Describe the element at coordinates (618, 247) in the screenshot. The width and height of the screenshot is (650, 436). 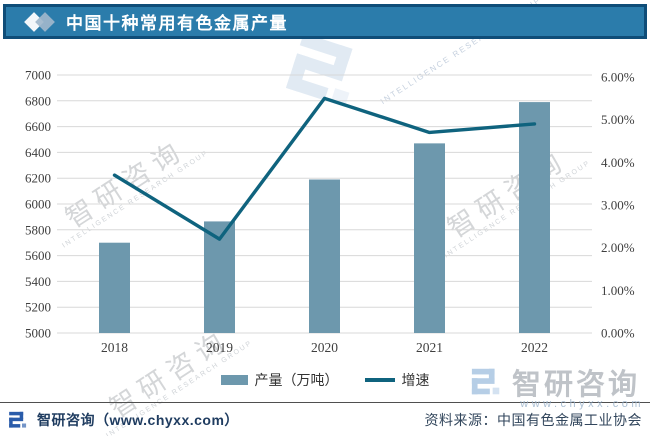
I see `right-axis-tick: 2.00%` at that location.